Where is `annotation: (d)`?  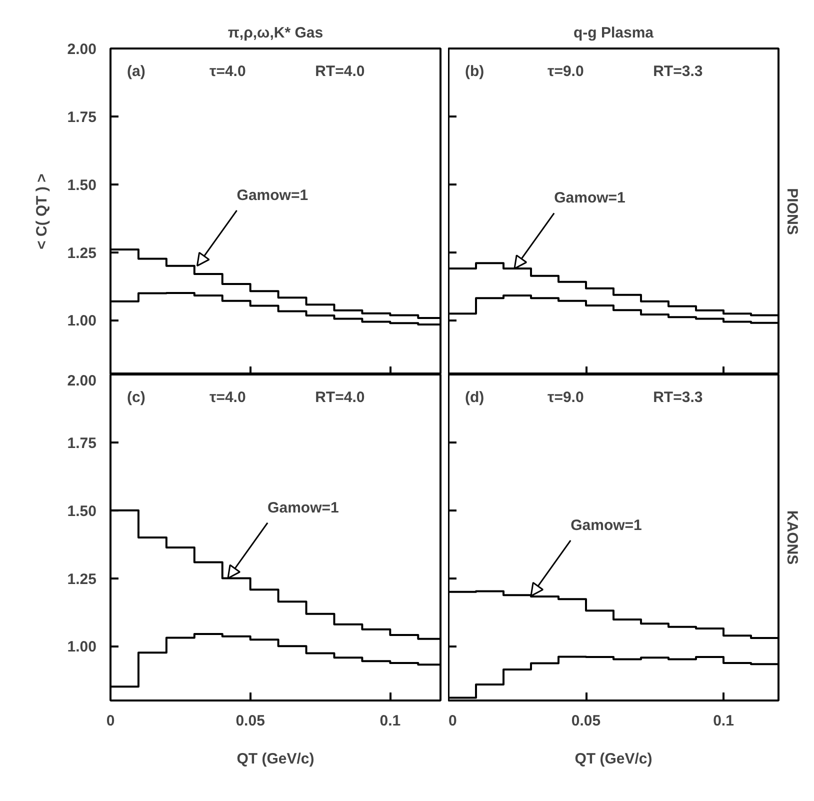 annotation: (d) is located at coordinates (474, 397).